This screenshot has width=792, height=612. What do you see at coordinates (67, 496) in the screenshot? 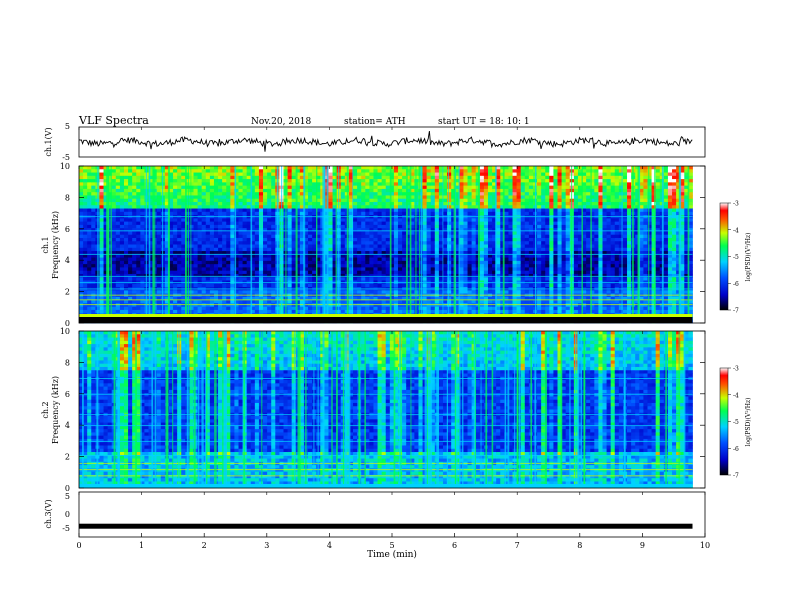
I see `ch3-wave-ytick-5: 5` at bounding box center [67, 496].